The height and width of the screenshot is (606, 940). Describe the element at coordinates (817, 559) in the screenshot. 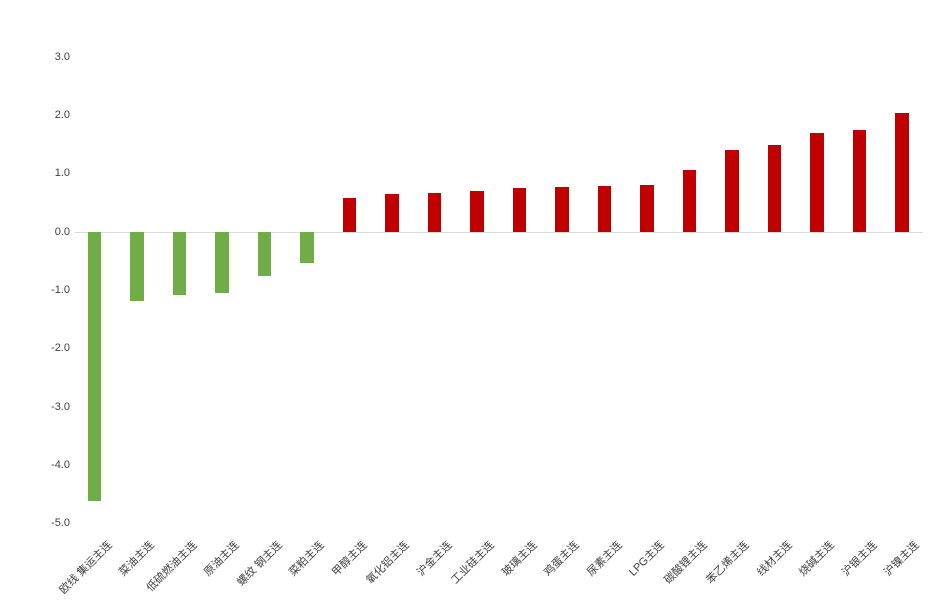

I see `x-axis-label: 烧碱主连` at that location.